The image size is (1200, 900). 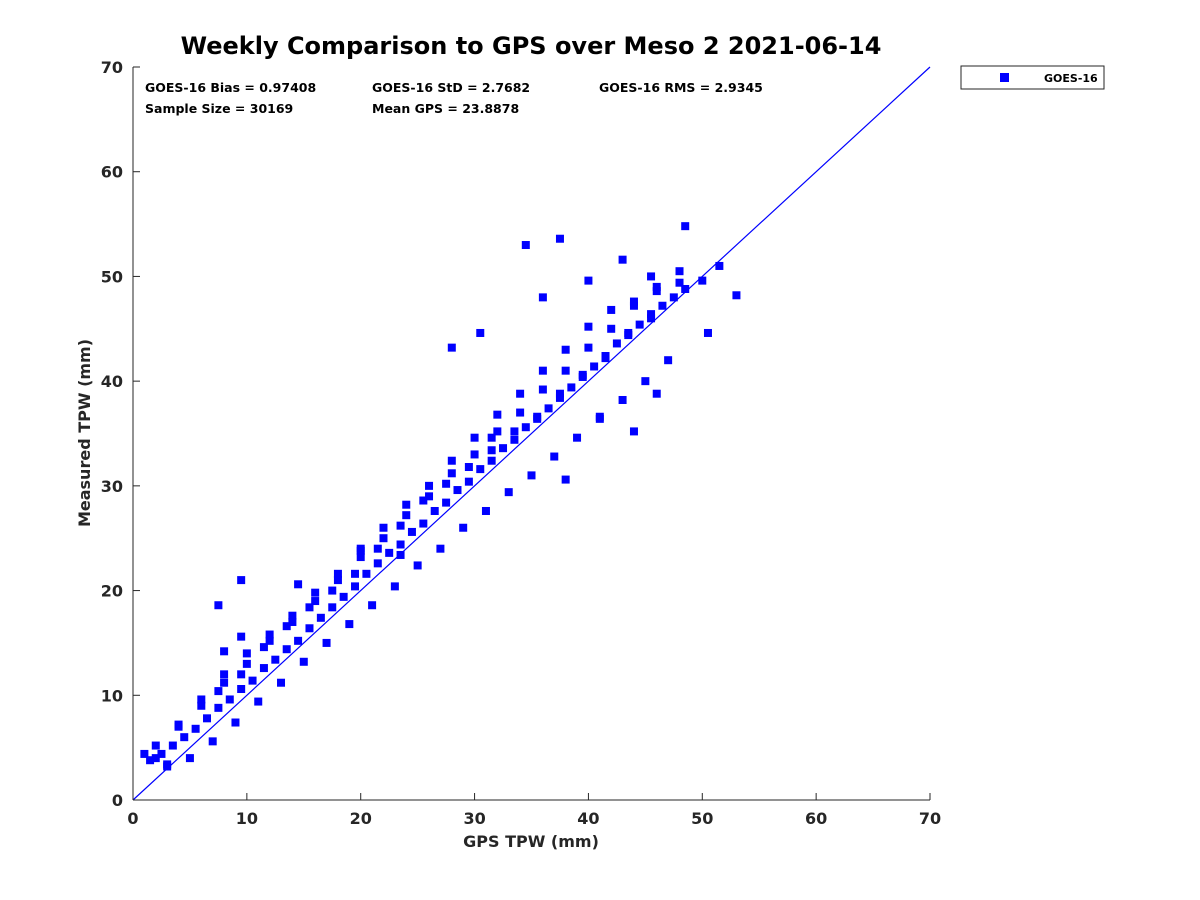 I want to click on x-ticks: 0 10 20 30 40 50 60 70, so click(x=534, y=810).